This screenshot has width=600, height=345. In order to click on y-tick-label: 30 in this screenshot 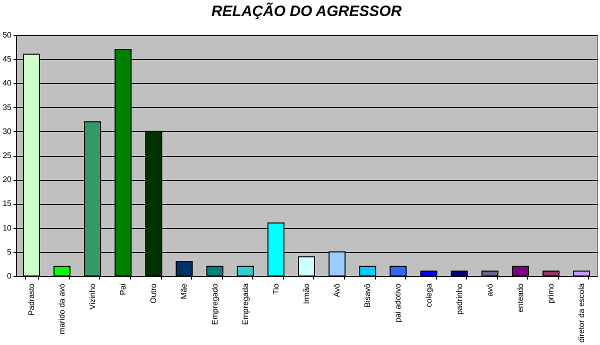, I will do `click(7, 131)`.